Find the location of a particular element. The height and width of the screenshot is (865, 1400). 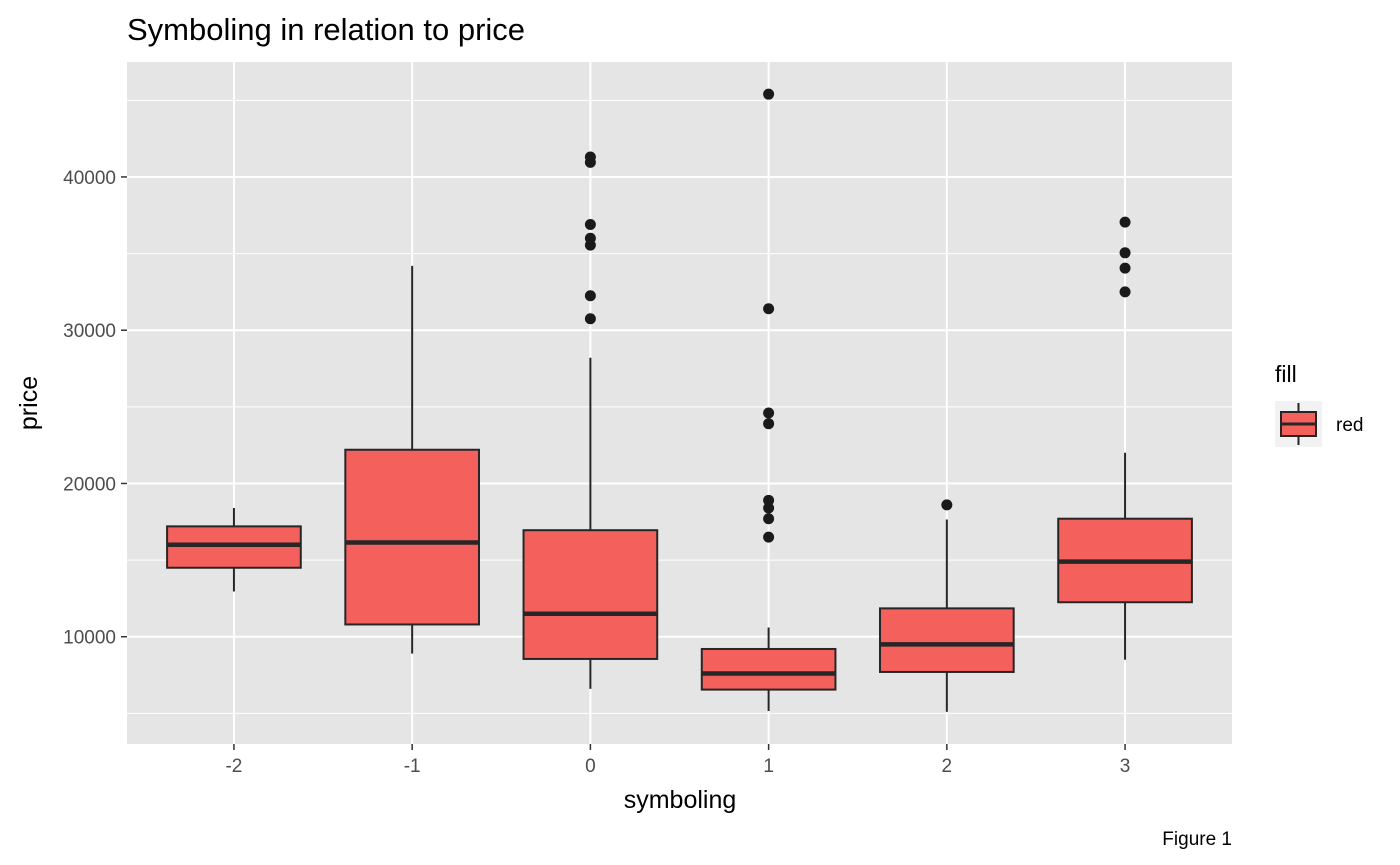

y-tick-label: 10000 is located at coordinates (89, 638).